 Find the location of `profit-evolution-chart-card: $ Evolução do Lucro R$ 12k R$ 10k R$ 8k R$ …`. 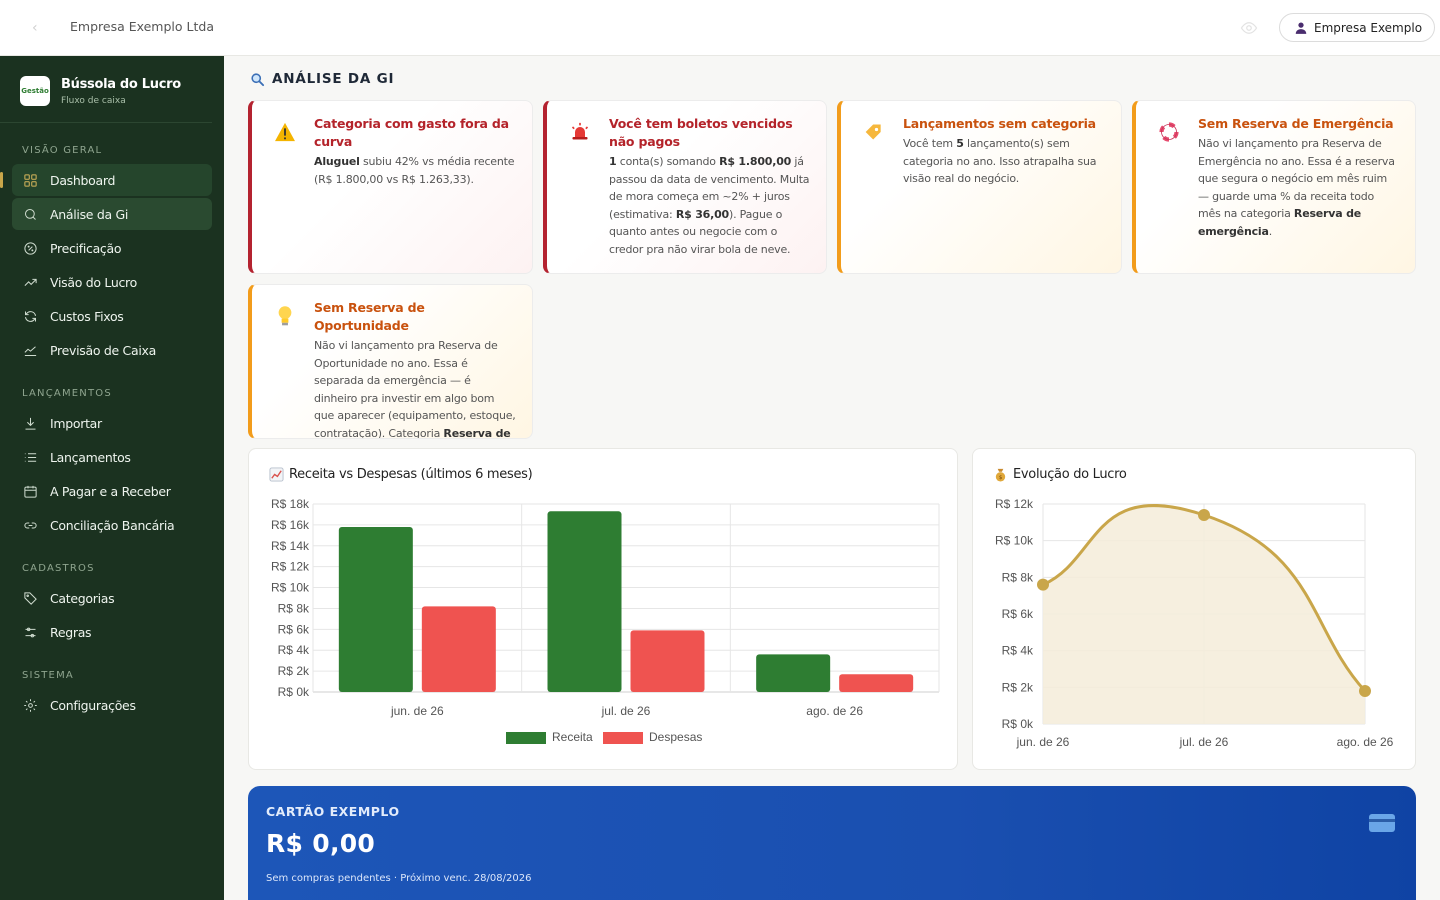

profit-evolution-chart-card: $ Evolução do Lucro R$ 12k R$ 10k R$ 8k R$ … is located at coordinates (1194, 609).